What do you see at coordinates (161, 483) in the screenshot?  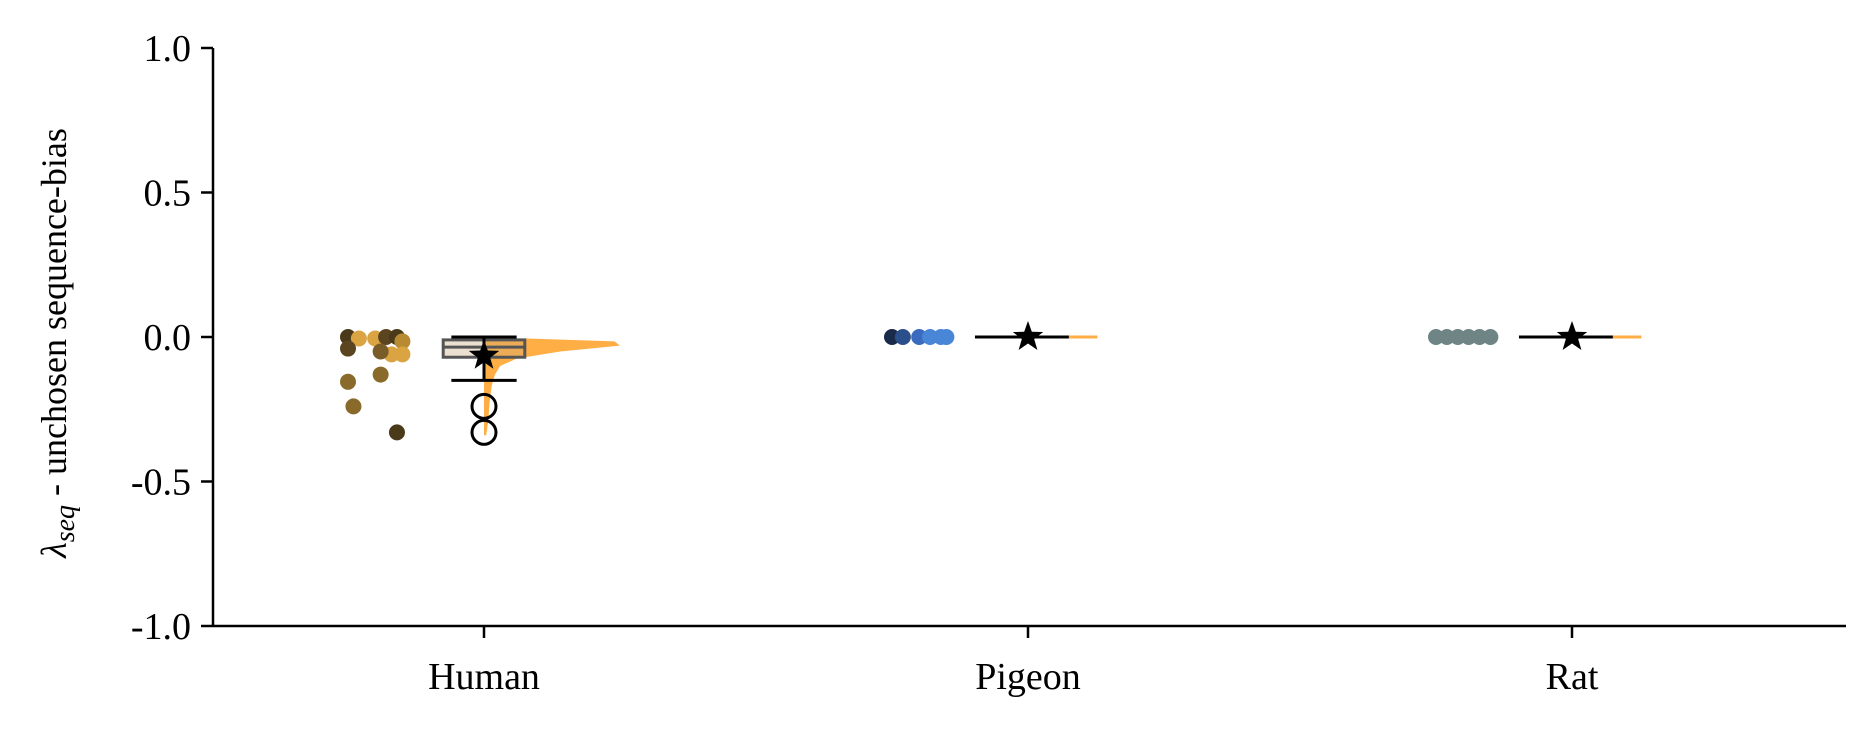 I see `y-tick-label: -0.5` at bounding box center [161, 483].